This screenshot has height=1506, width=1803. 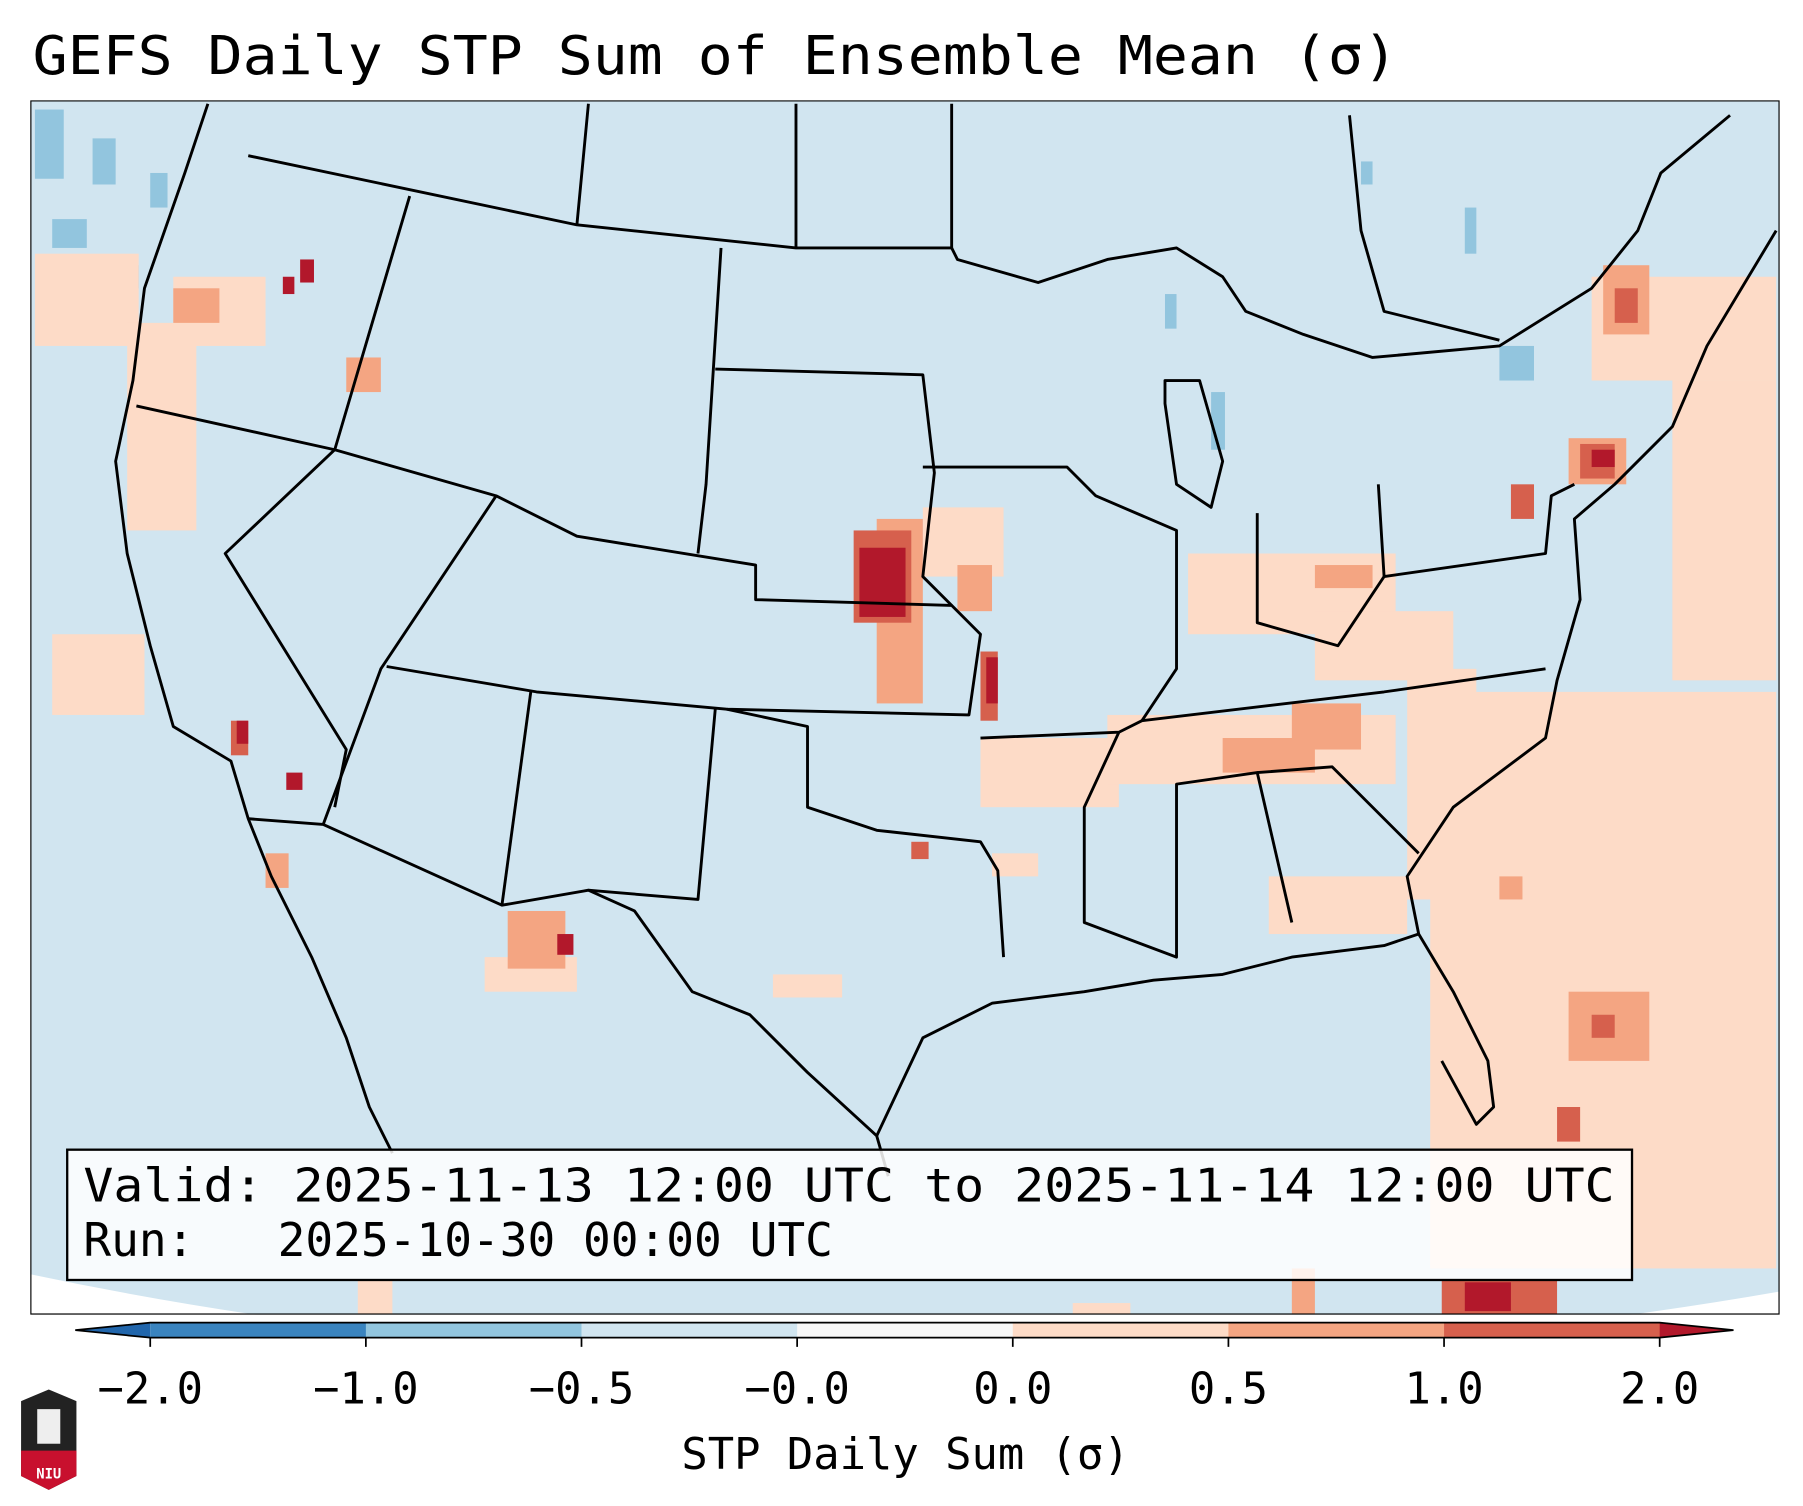 I want to click on niu-logo: NIU, so click(x=49, y=1439).